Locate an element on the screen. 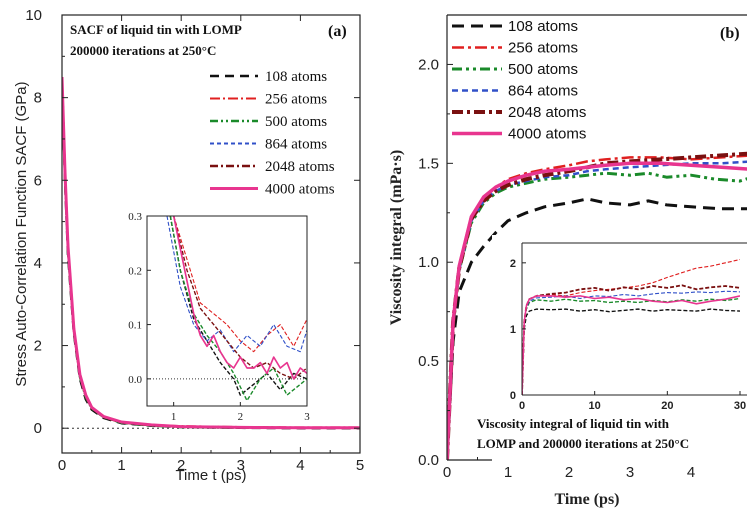 This screenshot has height=510, width=747. annotation-line: SACF of liquid tin with LOMP is located at coordinates (156, 29).